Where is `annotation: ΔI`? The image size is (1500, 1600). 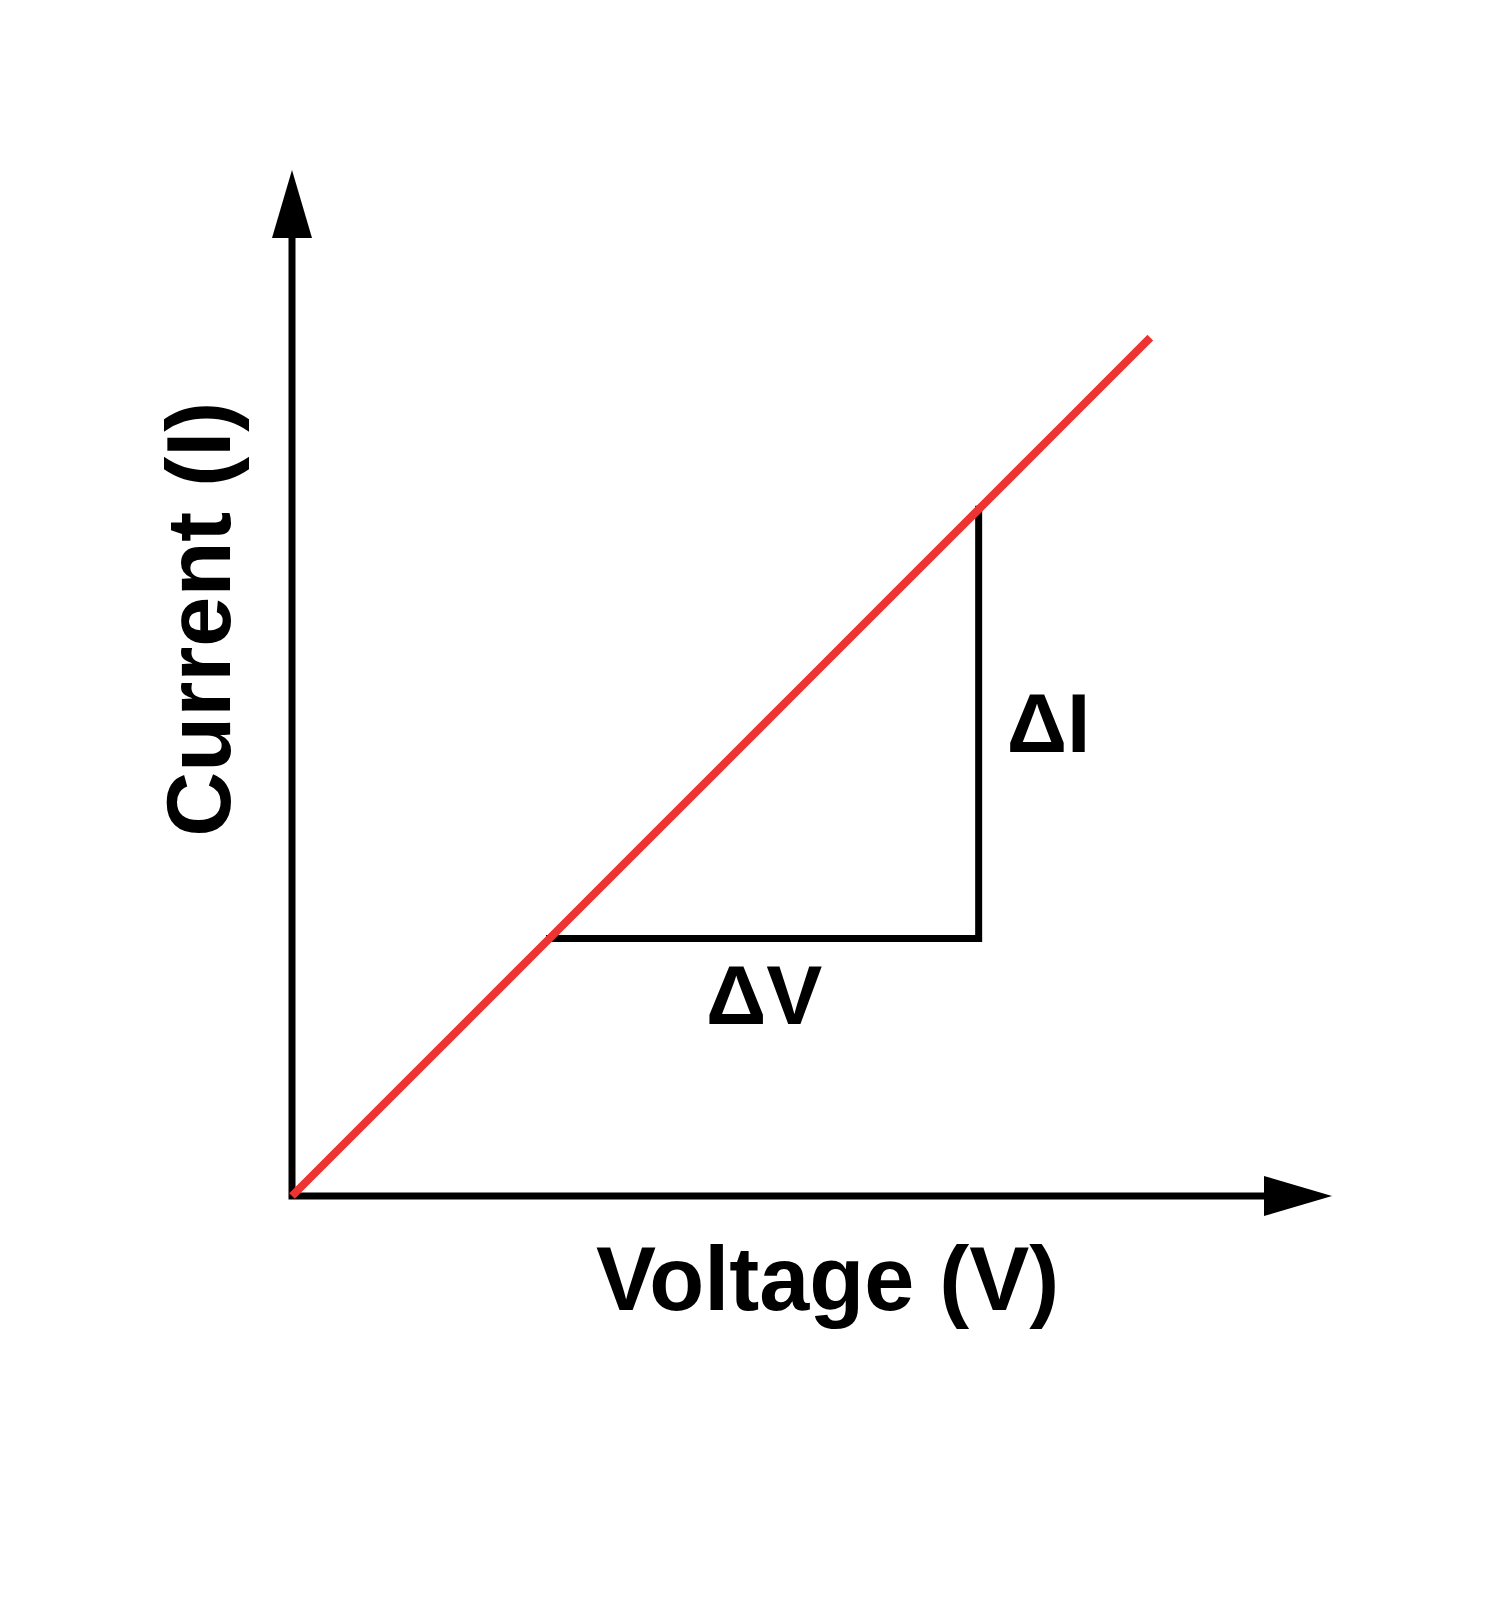
annotation: ΔI is located at coordinates (1048, 722).